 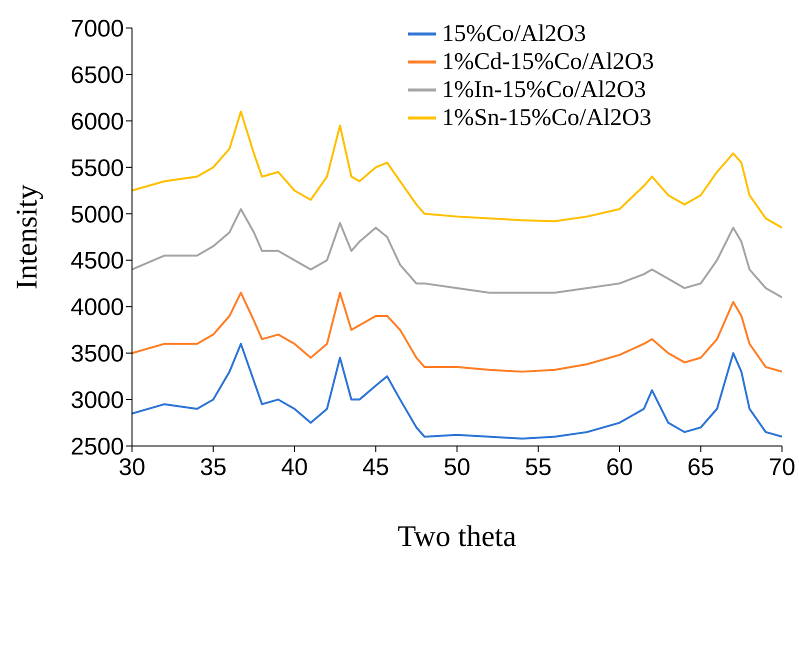 I want to click on y-axis-title: Intensity, so click(x=27, y=237).